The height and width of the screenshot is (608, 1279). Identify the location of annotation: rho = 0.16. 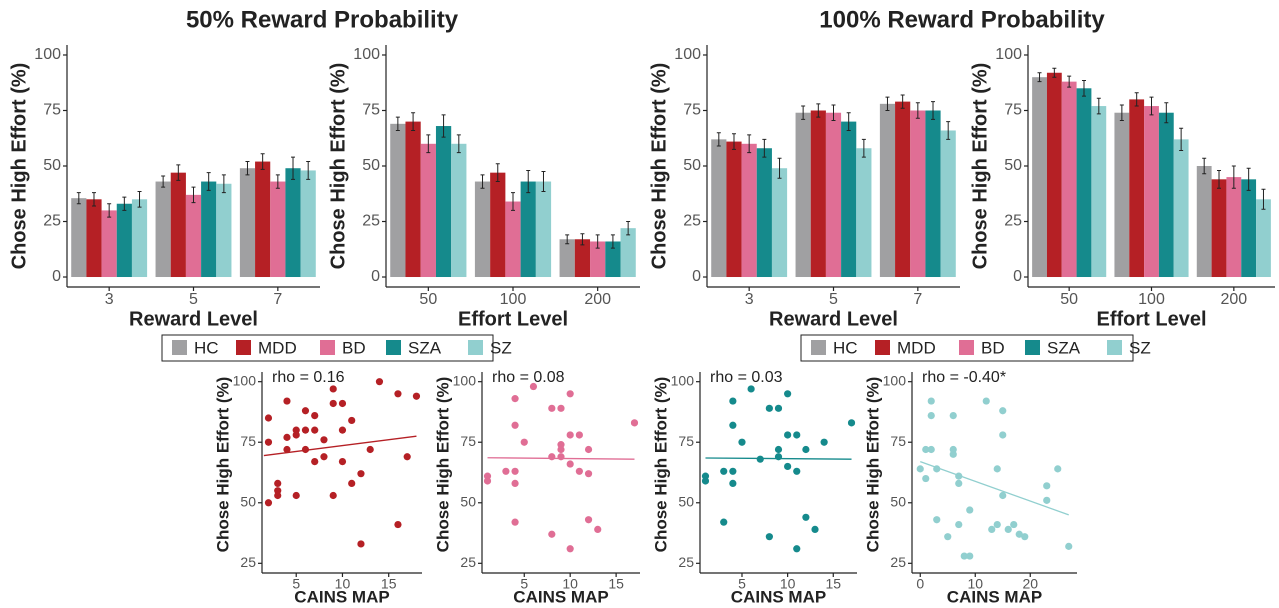
(308, 377).